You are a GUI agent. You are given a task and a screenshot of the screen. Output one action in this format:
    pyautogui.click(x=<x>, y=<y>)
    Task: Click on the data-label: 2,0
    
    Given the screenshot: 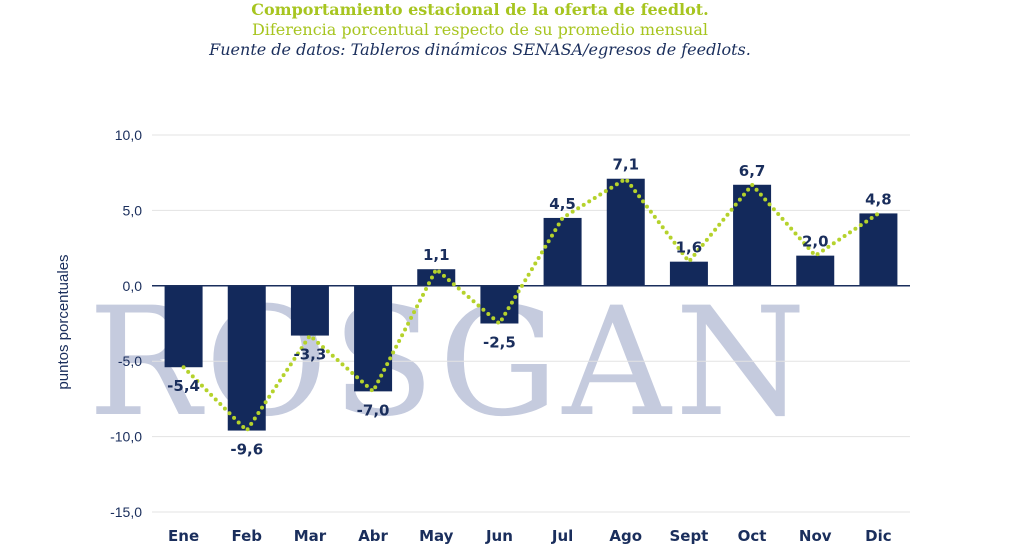 What is the action you would take?
    pyautogui.click(x=815, y=242)
    